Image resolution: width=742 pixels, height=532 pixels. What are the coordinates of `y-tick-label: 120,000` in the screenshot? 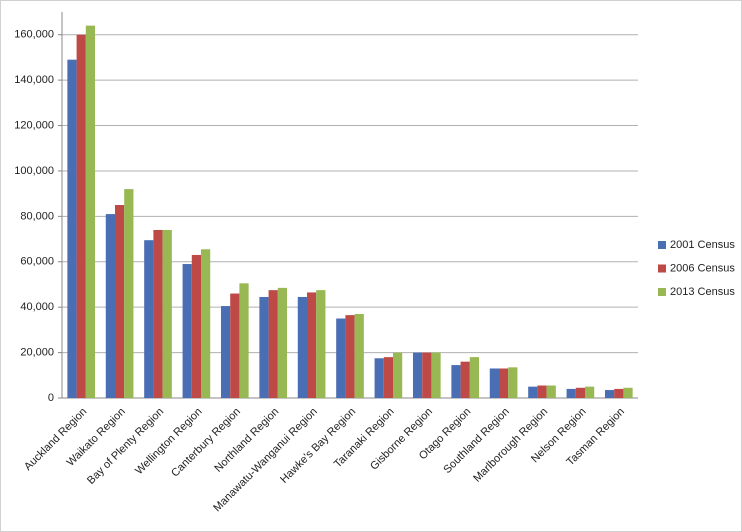 It's located at (34, 125).